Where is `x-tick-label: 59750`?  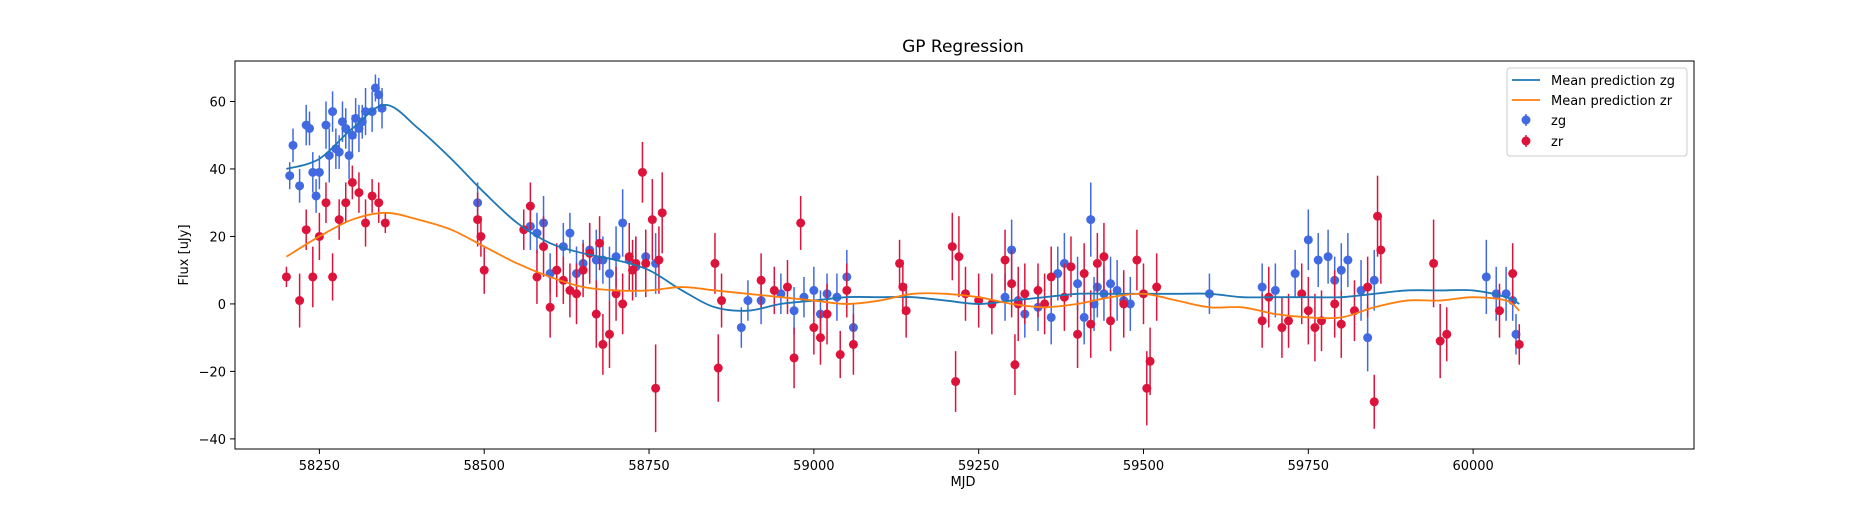 x-tick-label: 59750 is located at coordinates (1308, 466).